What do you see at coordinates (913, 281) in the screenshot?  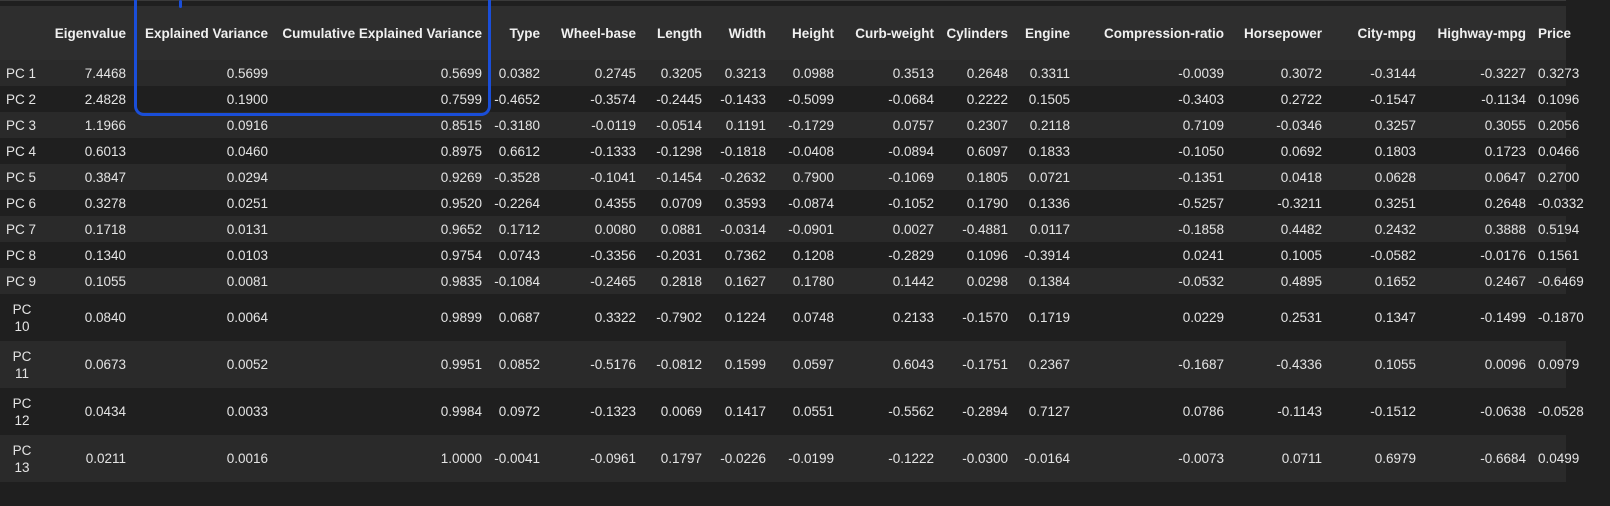 I see `table-cell: 0.1442` at bounding box center [913, 281].